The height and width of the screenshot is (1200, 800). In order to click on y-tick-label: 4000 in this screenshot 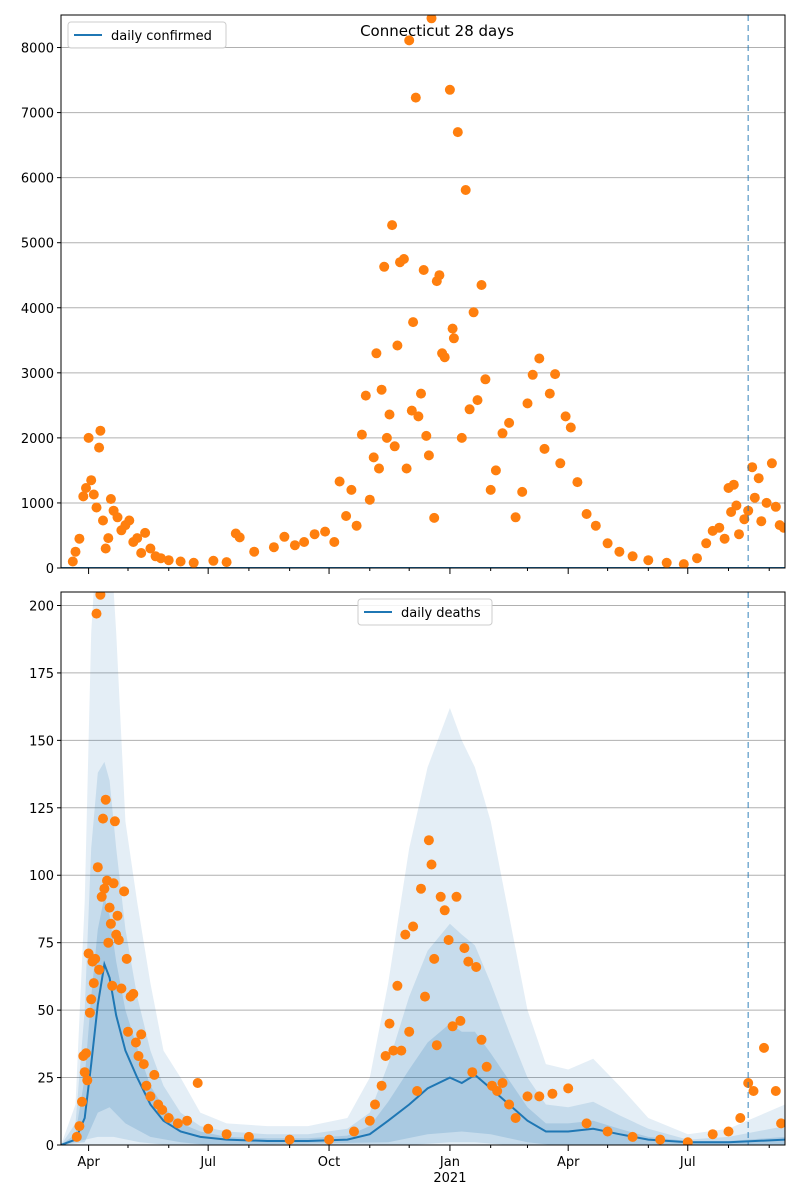, I will do `click(37, 309)`.